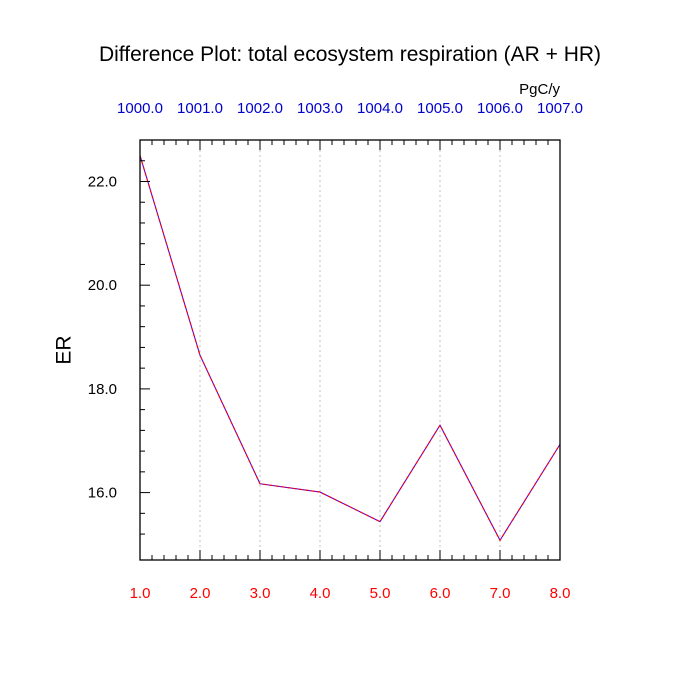 The height and width of the screenshot is (700, 700). Describe the element at coordinates (140, 108) in the screenshot. I see `x-tick-label-top: 1000.0` at that location.